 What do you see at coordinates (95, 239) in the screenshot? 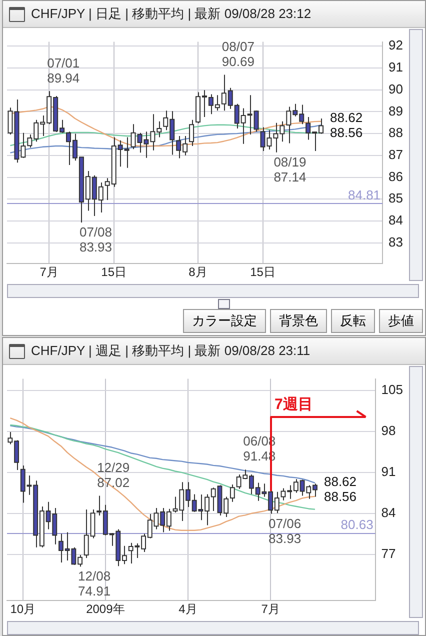
I see `annotation: 07/08 83.93` at bounding box center [95, 239].